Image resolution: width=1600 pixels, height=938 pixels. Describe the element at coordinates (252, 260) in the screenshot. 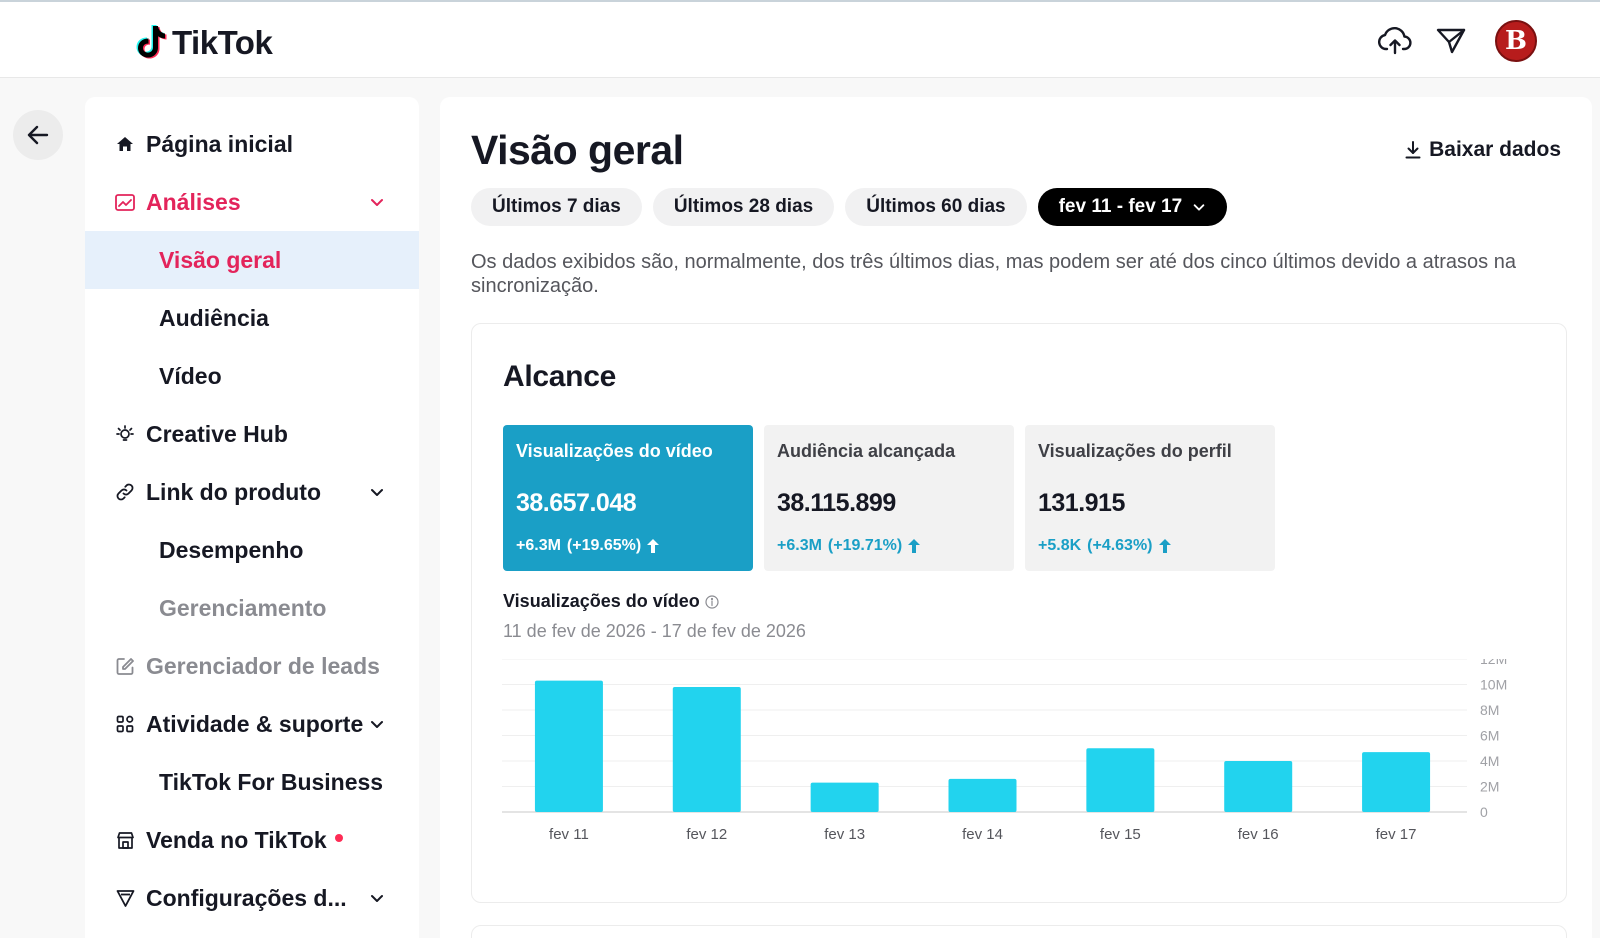

I see `sidebar-item-overview: Visão geral` at that location.